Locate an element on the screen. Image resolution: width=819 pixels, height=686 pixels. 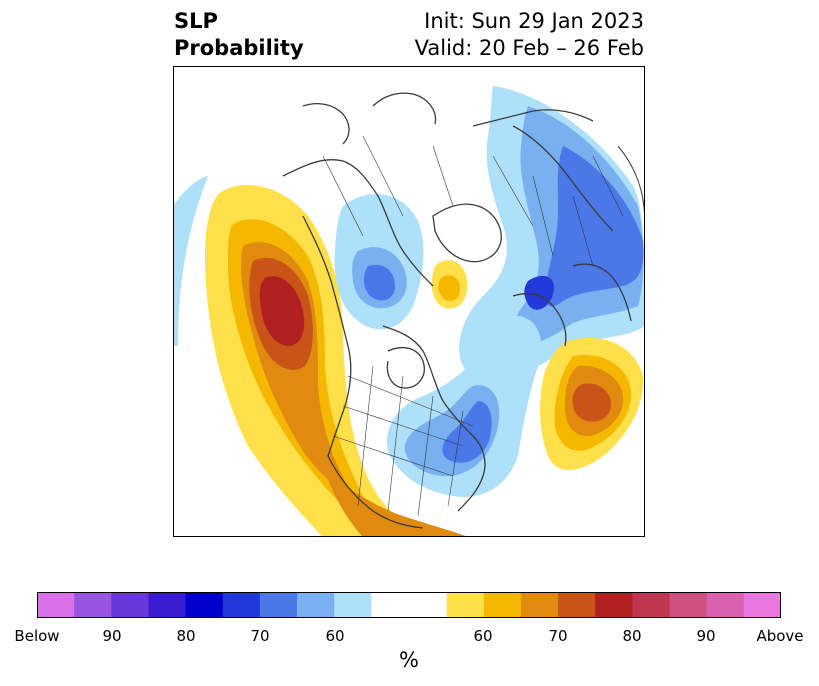
title-left: SLP Probability is located at coordinates (239, 35).